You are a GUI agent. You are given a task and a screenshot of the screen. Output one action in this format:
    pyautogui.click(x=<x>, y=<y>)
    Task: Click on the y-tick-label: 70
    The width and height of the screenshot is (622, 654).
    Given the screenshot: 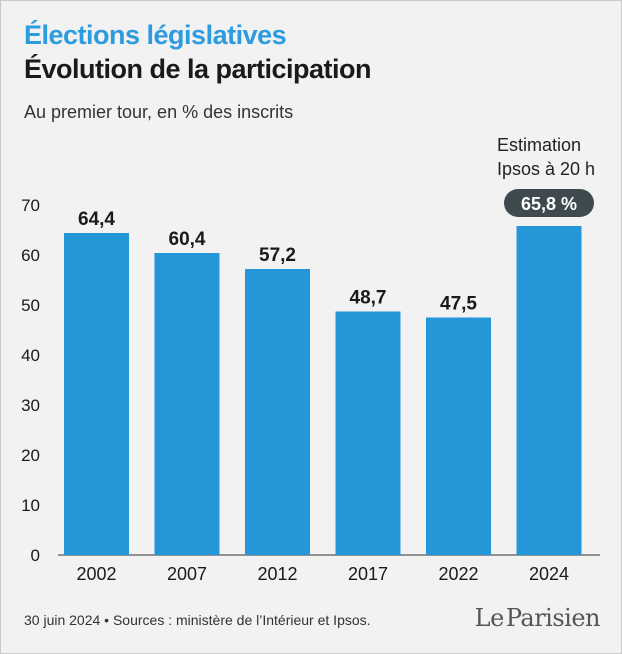 What is the action you would take?
    pyautogui.click(x=30, y=205)
    